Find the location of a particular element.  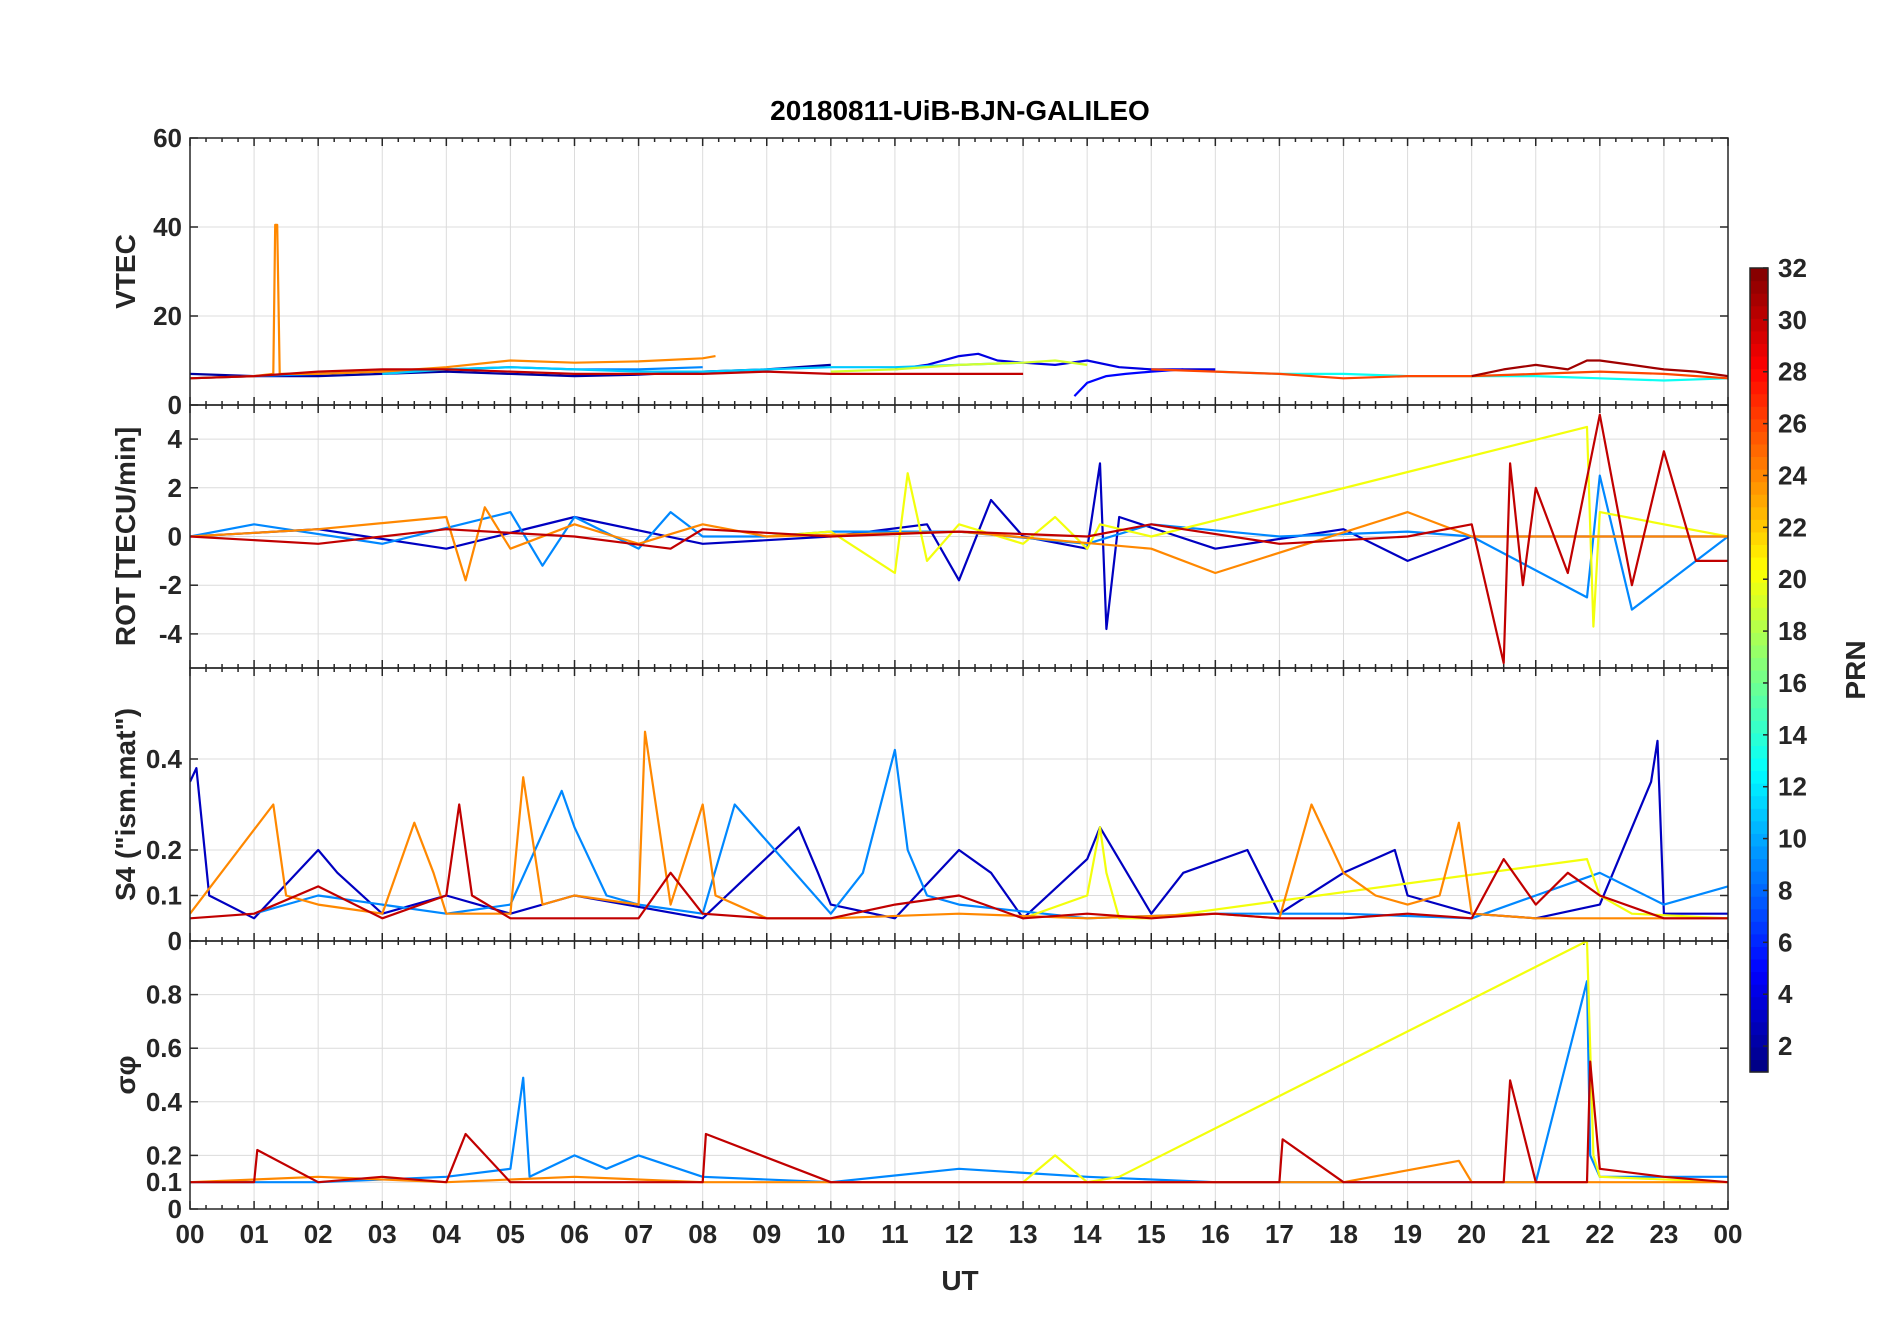

x-tick-label: 22 is located at coordinates (1599, 1234).